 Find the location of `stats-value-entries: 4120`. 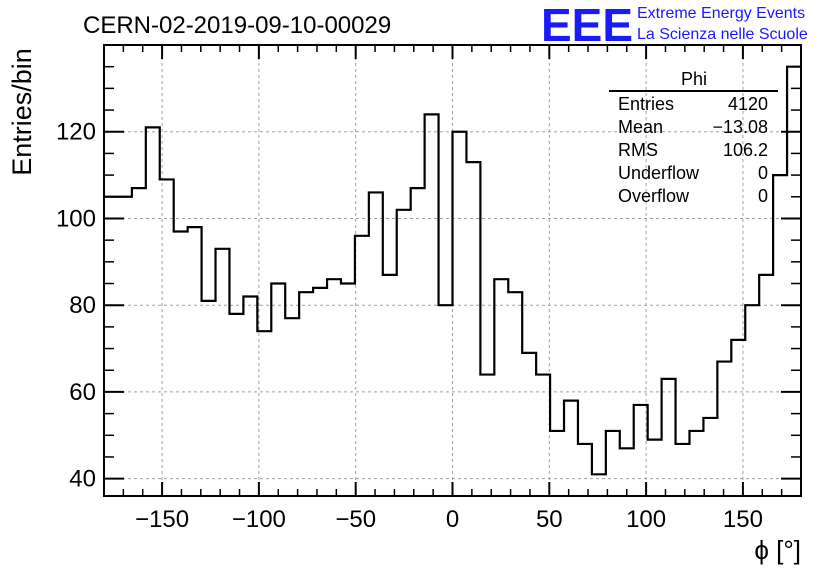

stats-value-entries: 4120 is located at coordinates (748, 104).